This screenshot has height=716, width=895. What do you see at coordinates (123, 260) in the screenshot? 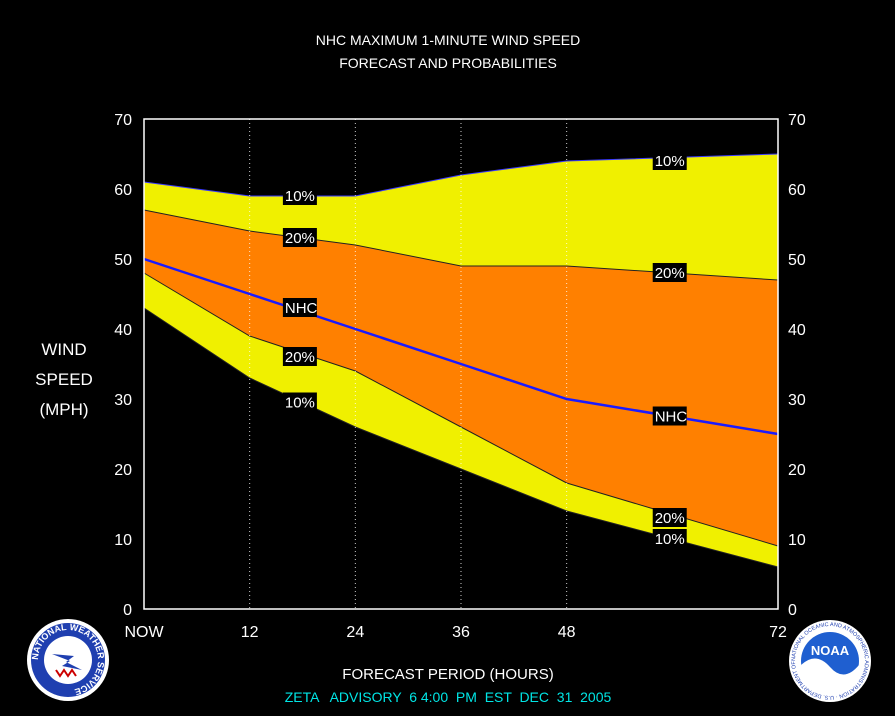
I see `y-tick-left-50: 50` at bounding box center [123, 260].